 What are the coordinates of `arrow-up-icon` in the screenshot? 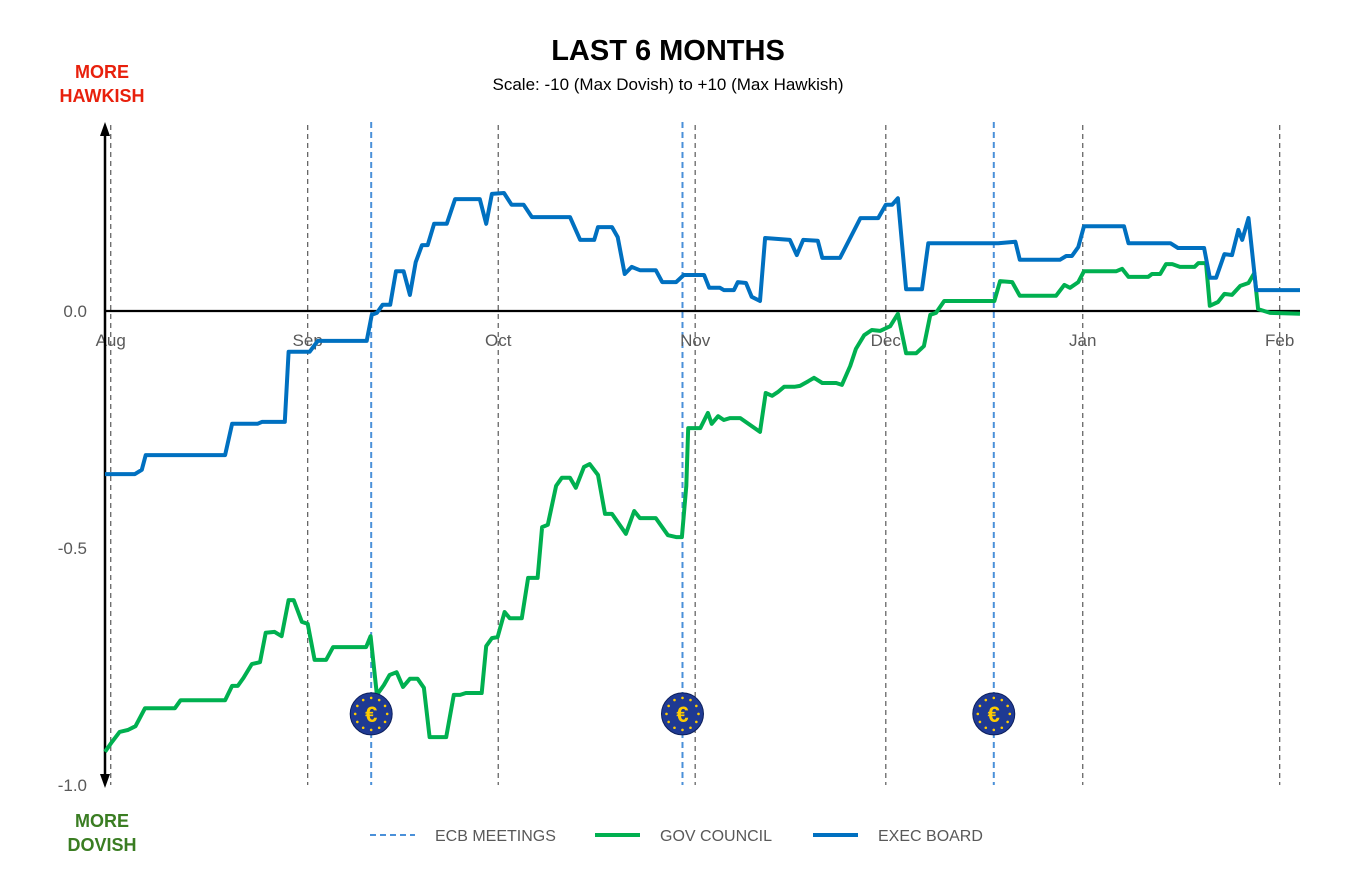 It's located at (105, 129).